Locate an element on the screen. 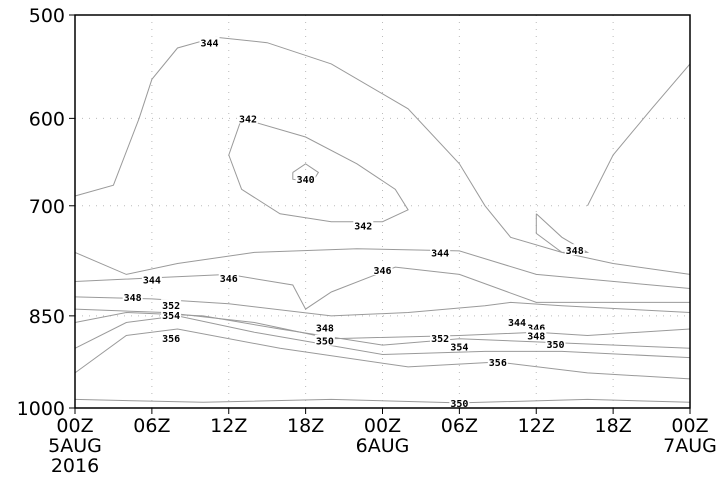  y-tick-label: 1000 is located at coordinates (41, 409).